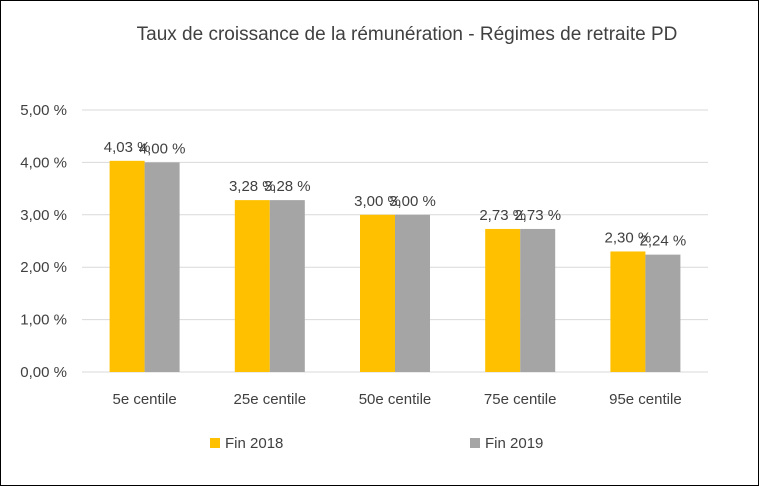 The width and height of the screenshot is (759, 486). I want to click on y-axis-ticks: 0,00 % 1,00 % 2,00 % 3,00 % 4,00 % 5,00 %, so click(43, 241).